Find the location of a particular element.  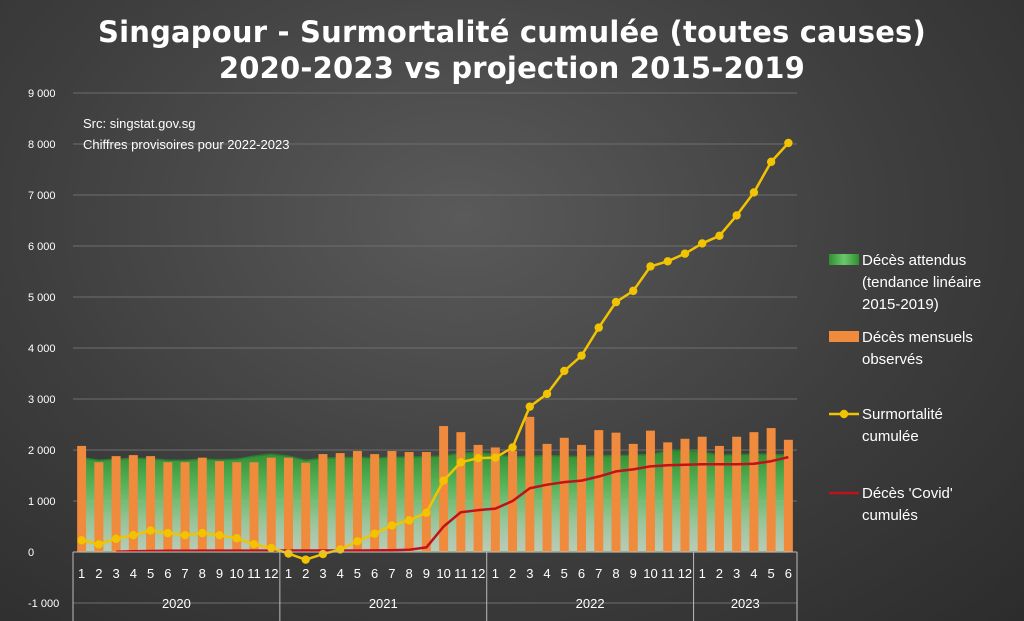

legend-label: cumulée is located at coordinates (890, 436).